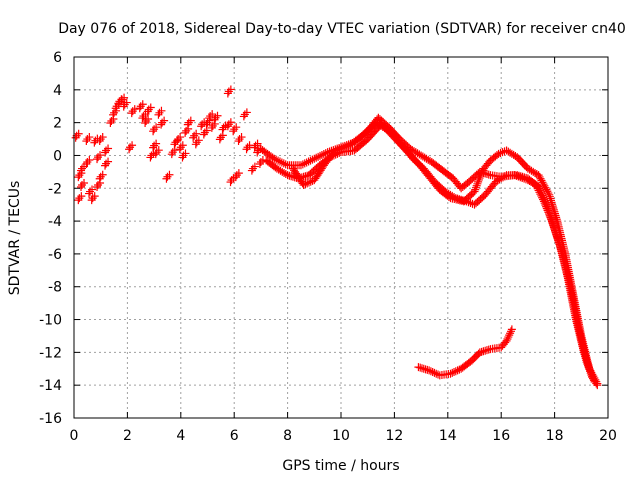 Image resolution: width=640 pixels, height=480 pixels. Describe the element at coordinates (55, 189) in the screenshot. I see `y-tick-label: -2` at that location.